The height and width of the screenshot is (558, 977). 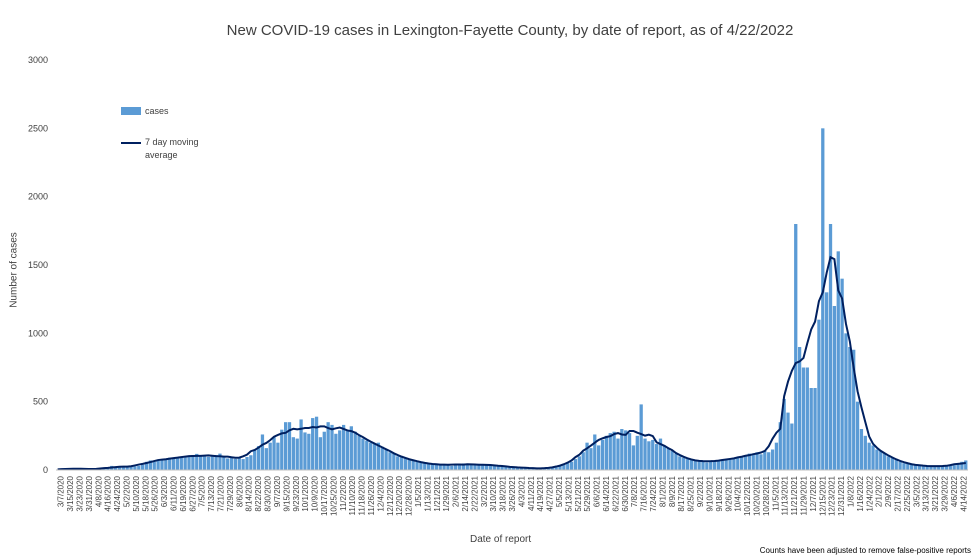 I want to click on x-tick-label: 8/9/2021, so click(x=672, y=491).